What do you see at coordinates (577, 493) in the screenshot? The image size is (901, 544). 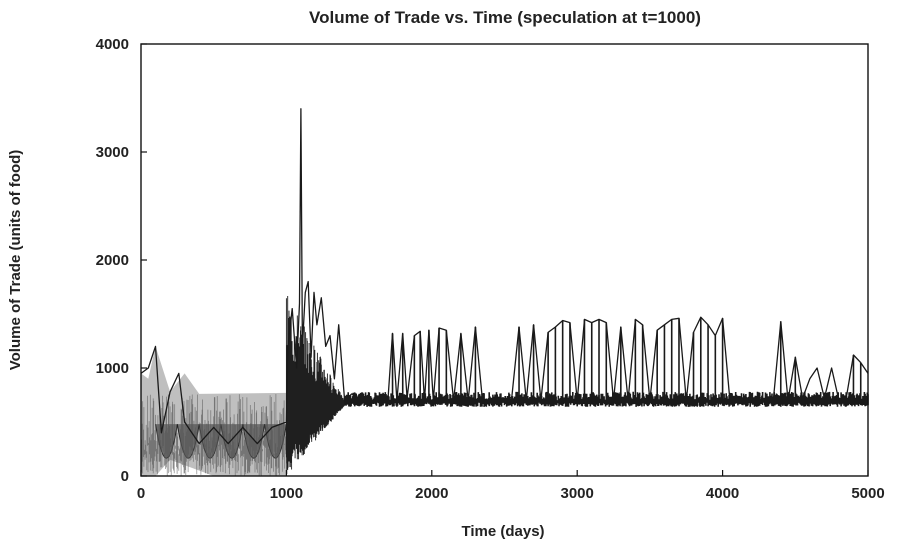 I see `x-tick-label: 3000` at bounding box center [577, 493].